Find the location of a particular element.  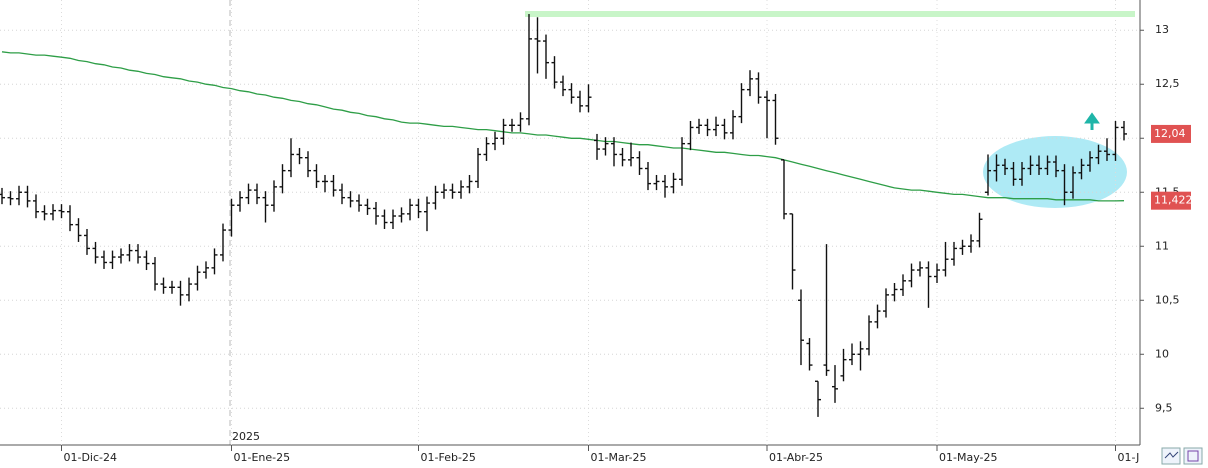

year-label: 2025 is located at coordinates (246, 436).